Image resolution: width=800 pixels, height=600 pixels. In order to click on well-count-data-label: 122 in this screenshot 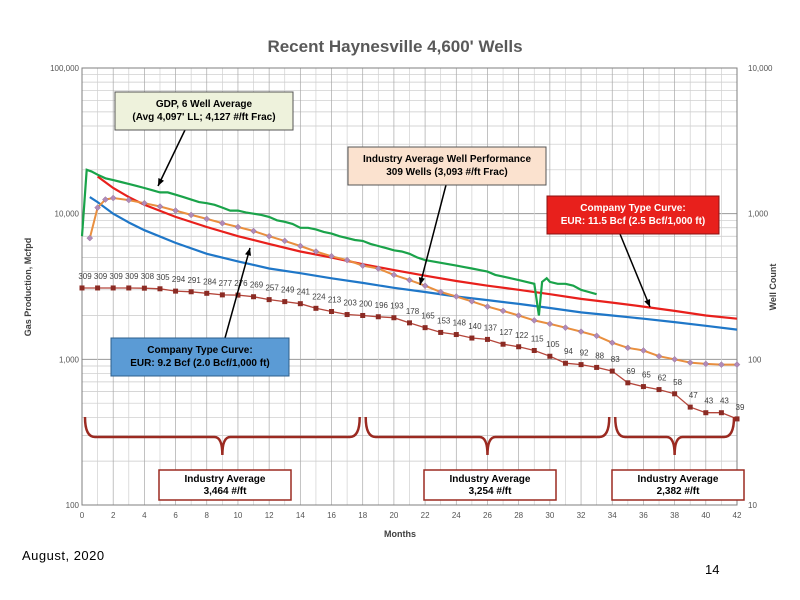, I will do `click(522, 335)`.